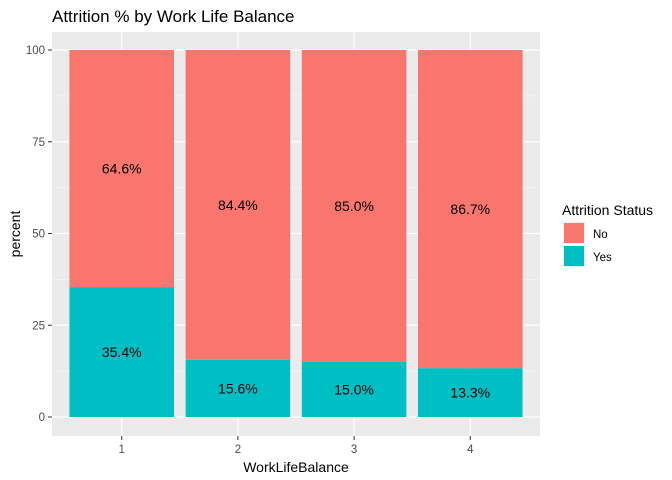 The height and width of the screenshot is (480, 672). I want to click on x-tick-label: 4, so click(470, 450).